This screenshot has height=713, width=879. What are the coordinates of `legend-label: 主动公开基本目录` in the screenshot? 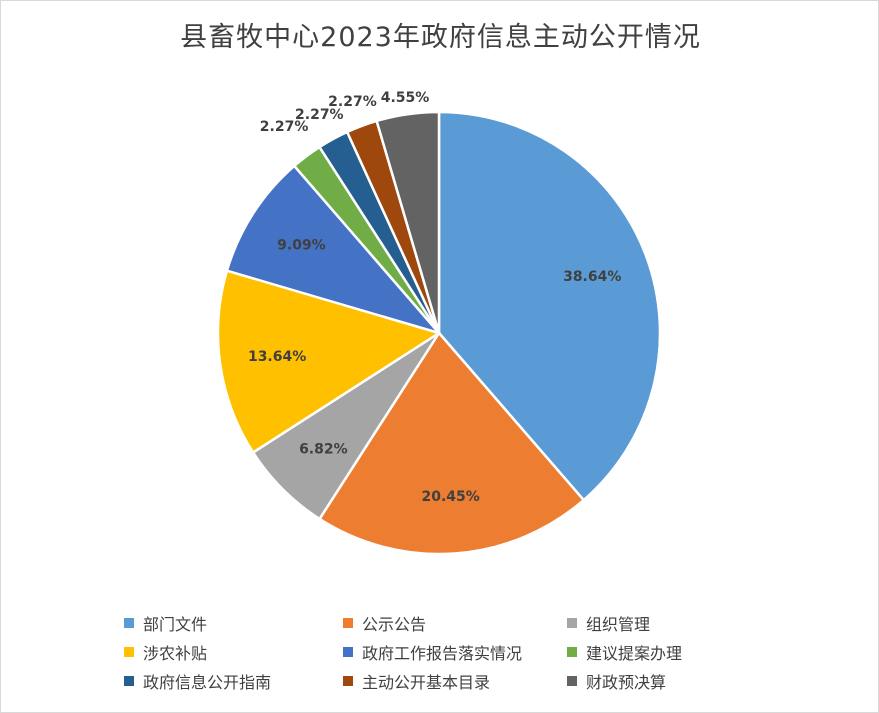 It's located at (426, 682).